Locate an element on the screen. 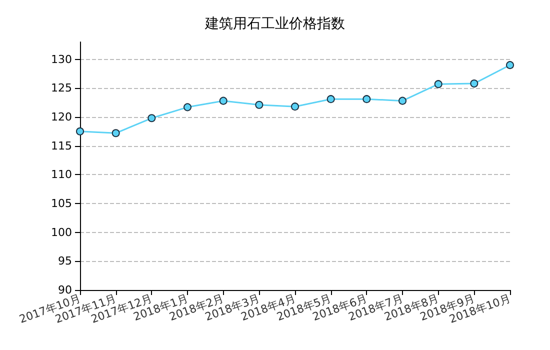 This screenshot has width=550, height=350. y-tick-label: 100 is located at coordinates (61, 232).